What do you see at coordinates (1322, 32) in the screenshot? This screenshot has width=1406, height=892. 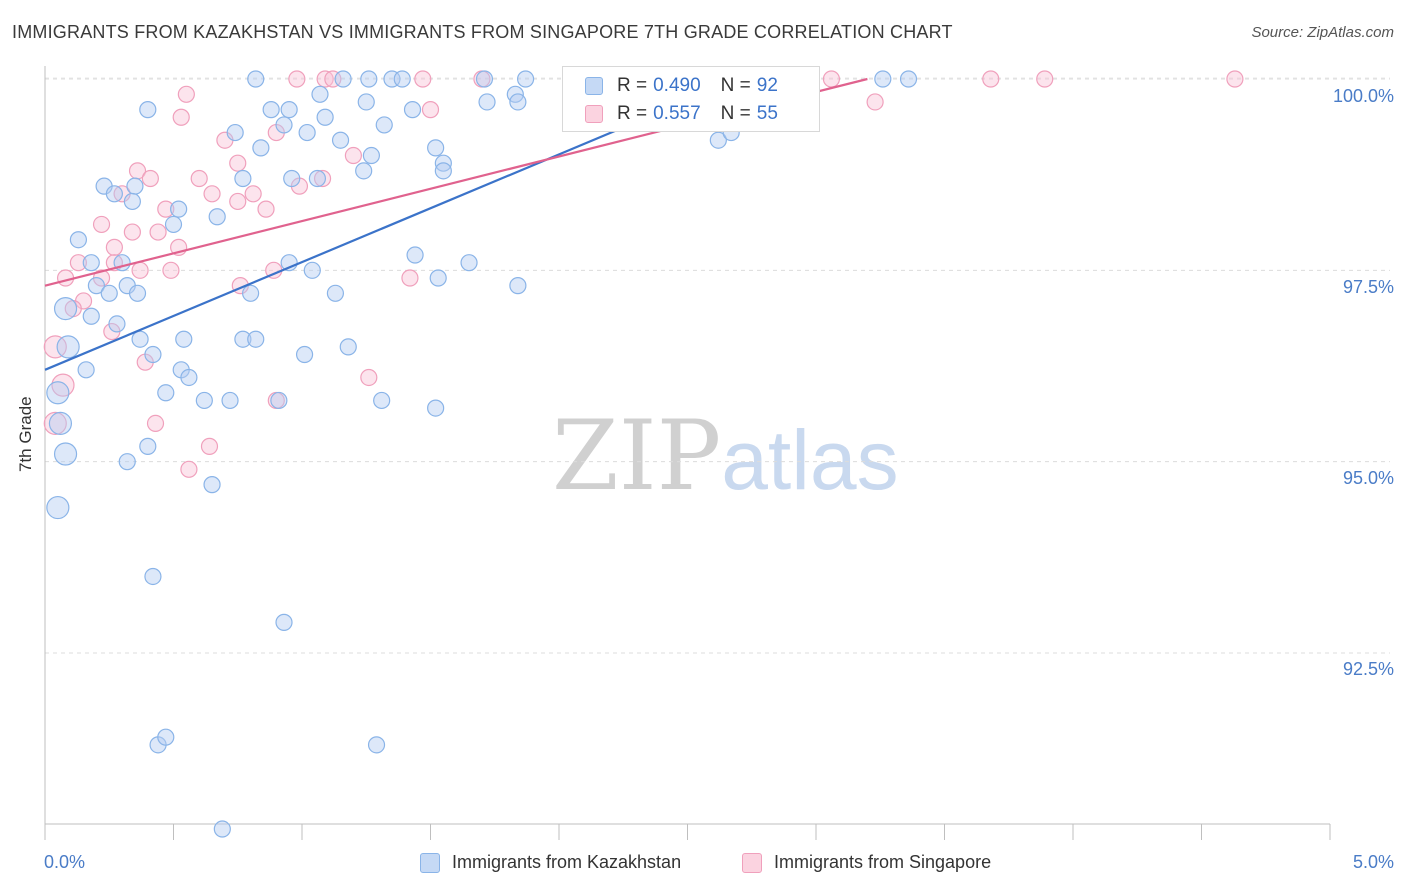 I see `chart-source: Source: ZipAtlas.com` at bounding box center [1322, 32].